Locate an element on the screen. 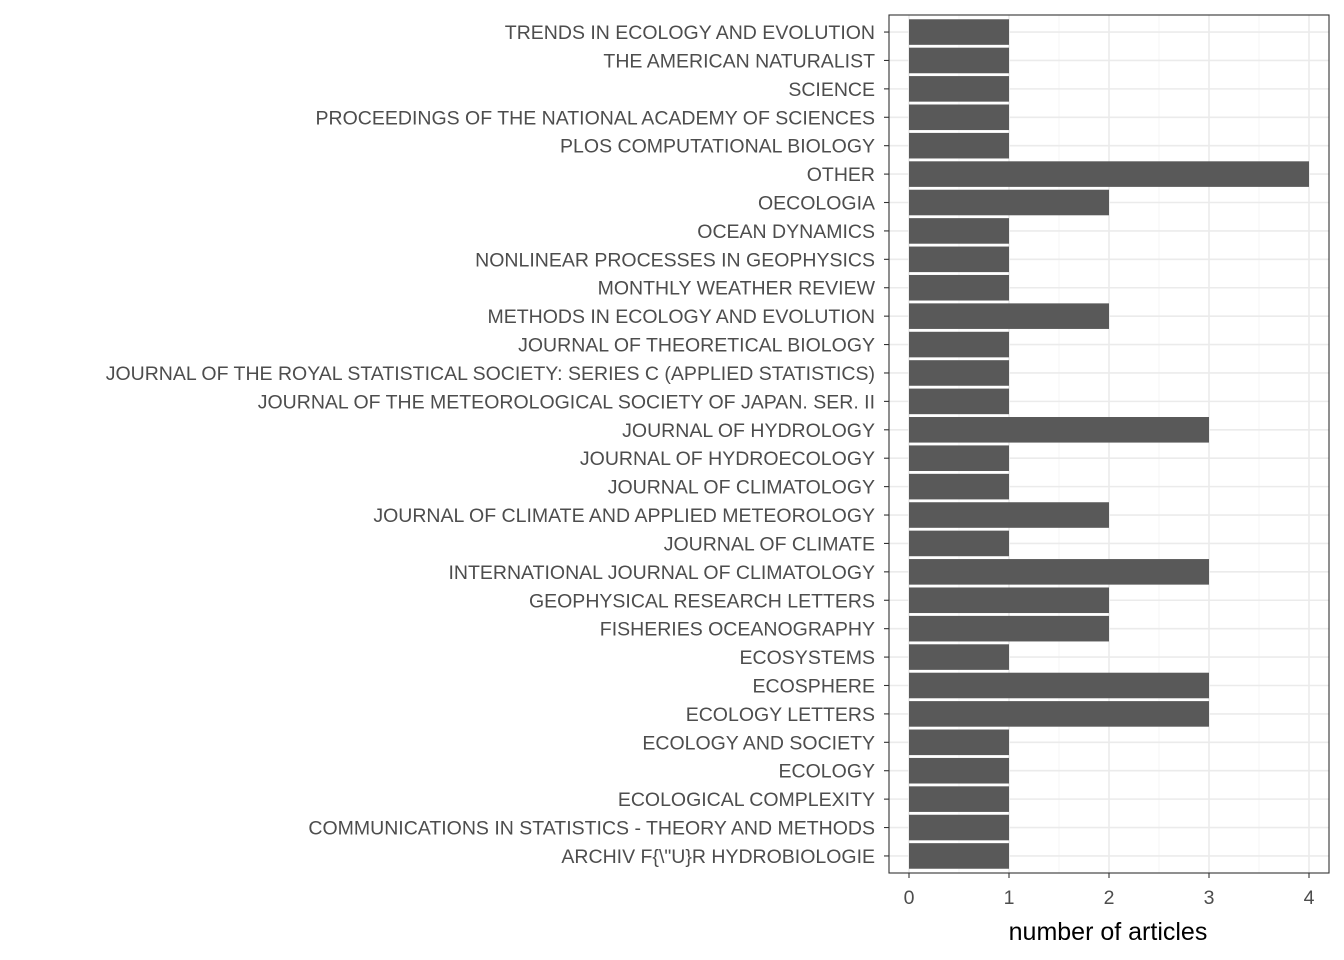 The width and height of the screenshot is (1344, 960). category-label: THE AMERICAN NATURALIST is located at coordinates (739, 61).